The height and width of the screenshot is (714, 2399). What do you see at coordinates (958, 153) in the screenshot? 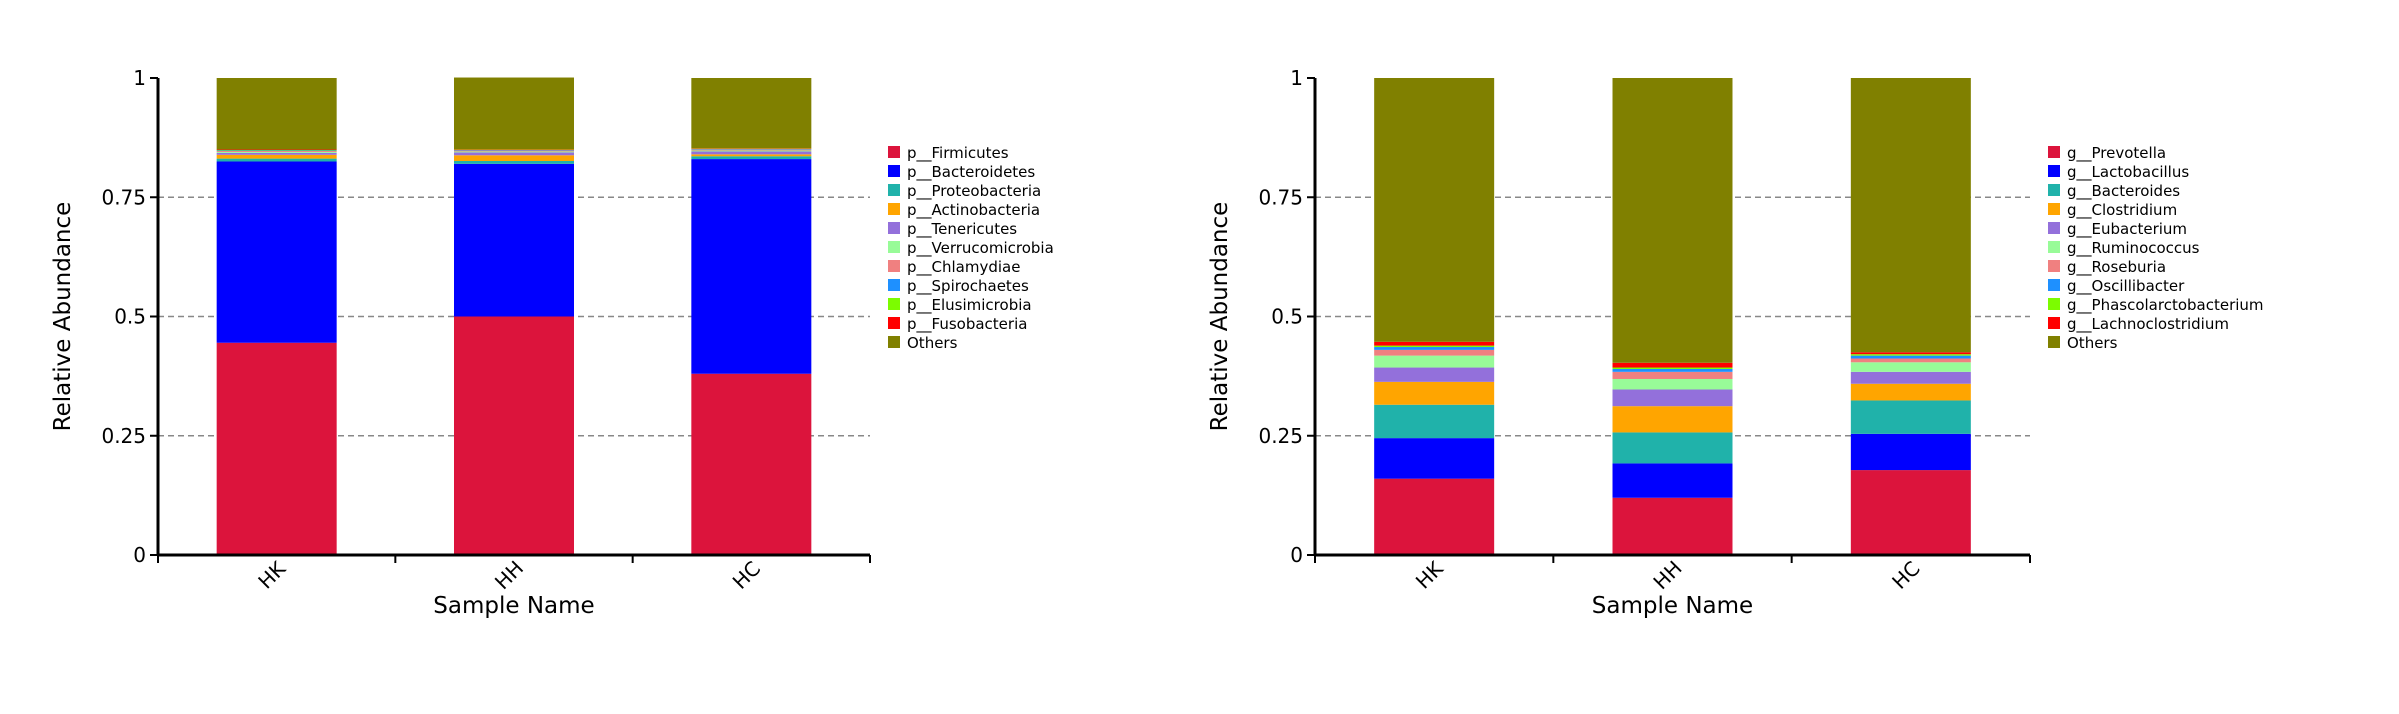
I see `legend-label: p__Firmicutes` at bounding box center [958, 153].